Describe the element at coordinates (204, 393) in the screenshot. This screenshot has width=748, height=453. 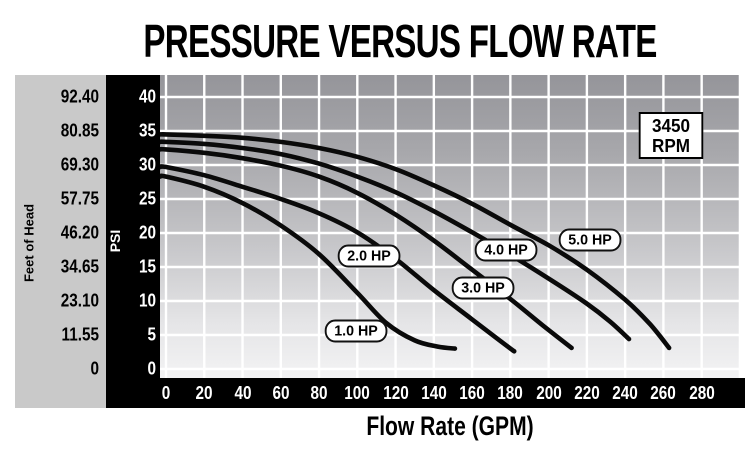
I see `gpm-tick-label: 20` at that location.